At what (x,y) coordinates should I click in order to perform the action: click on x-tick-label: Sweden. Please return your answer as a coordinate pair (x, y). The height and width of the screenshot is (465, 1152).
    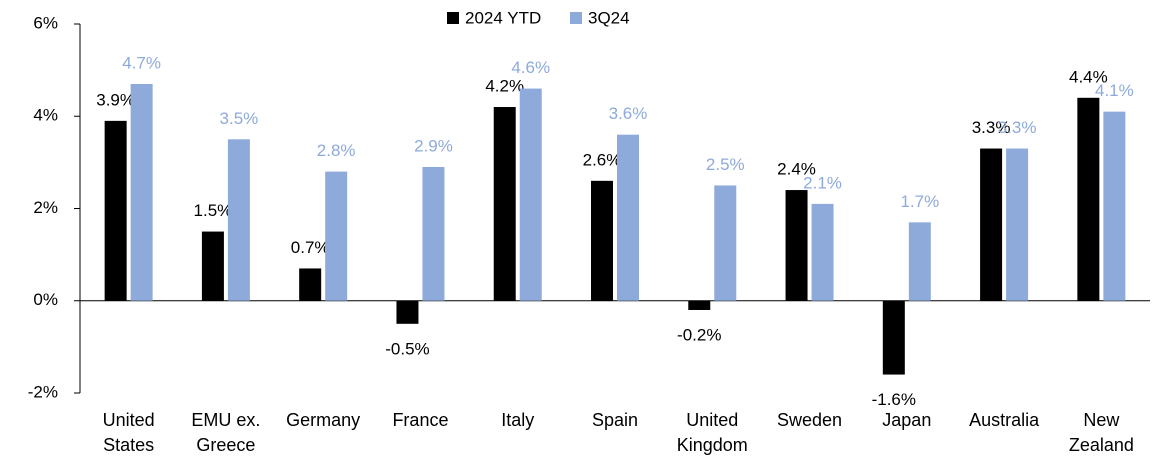
    Looking at the image, I should click on (810, 420).